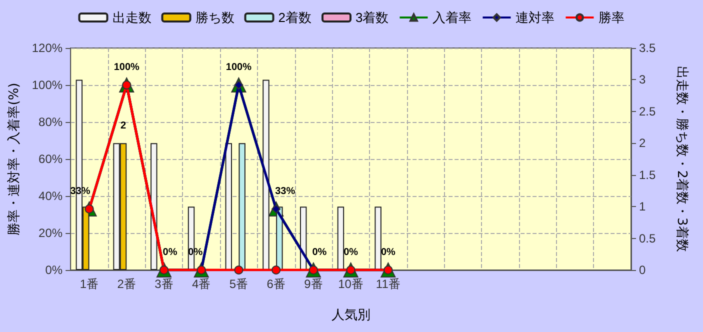 The width and height of the screenshot is (703, 332). I want to click on y2-tick-label: 2.5, so click(647, 111).